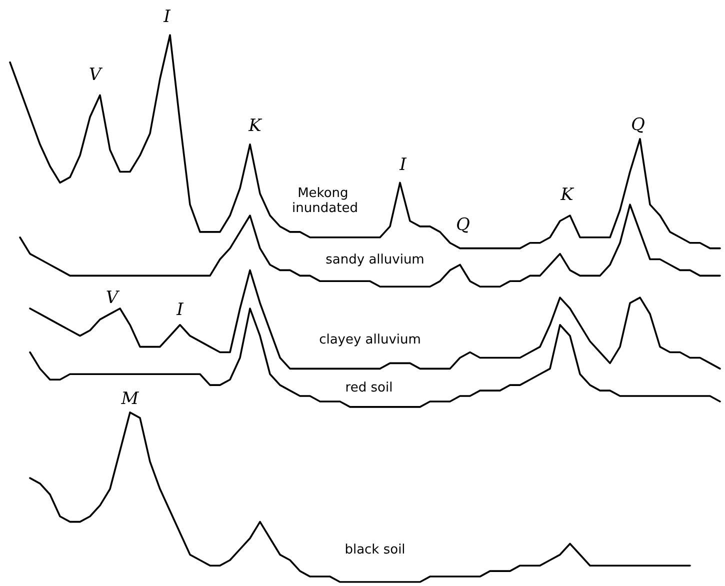 The width and height of the screenshot is (725, 586). I want to click on series-label: red soil, so click(369, 388).